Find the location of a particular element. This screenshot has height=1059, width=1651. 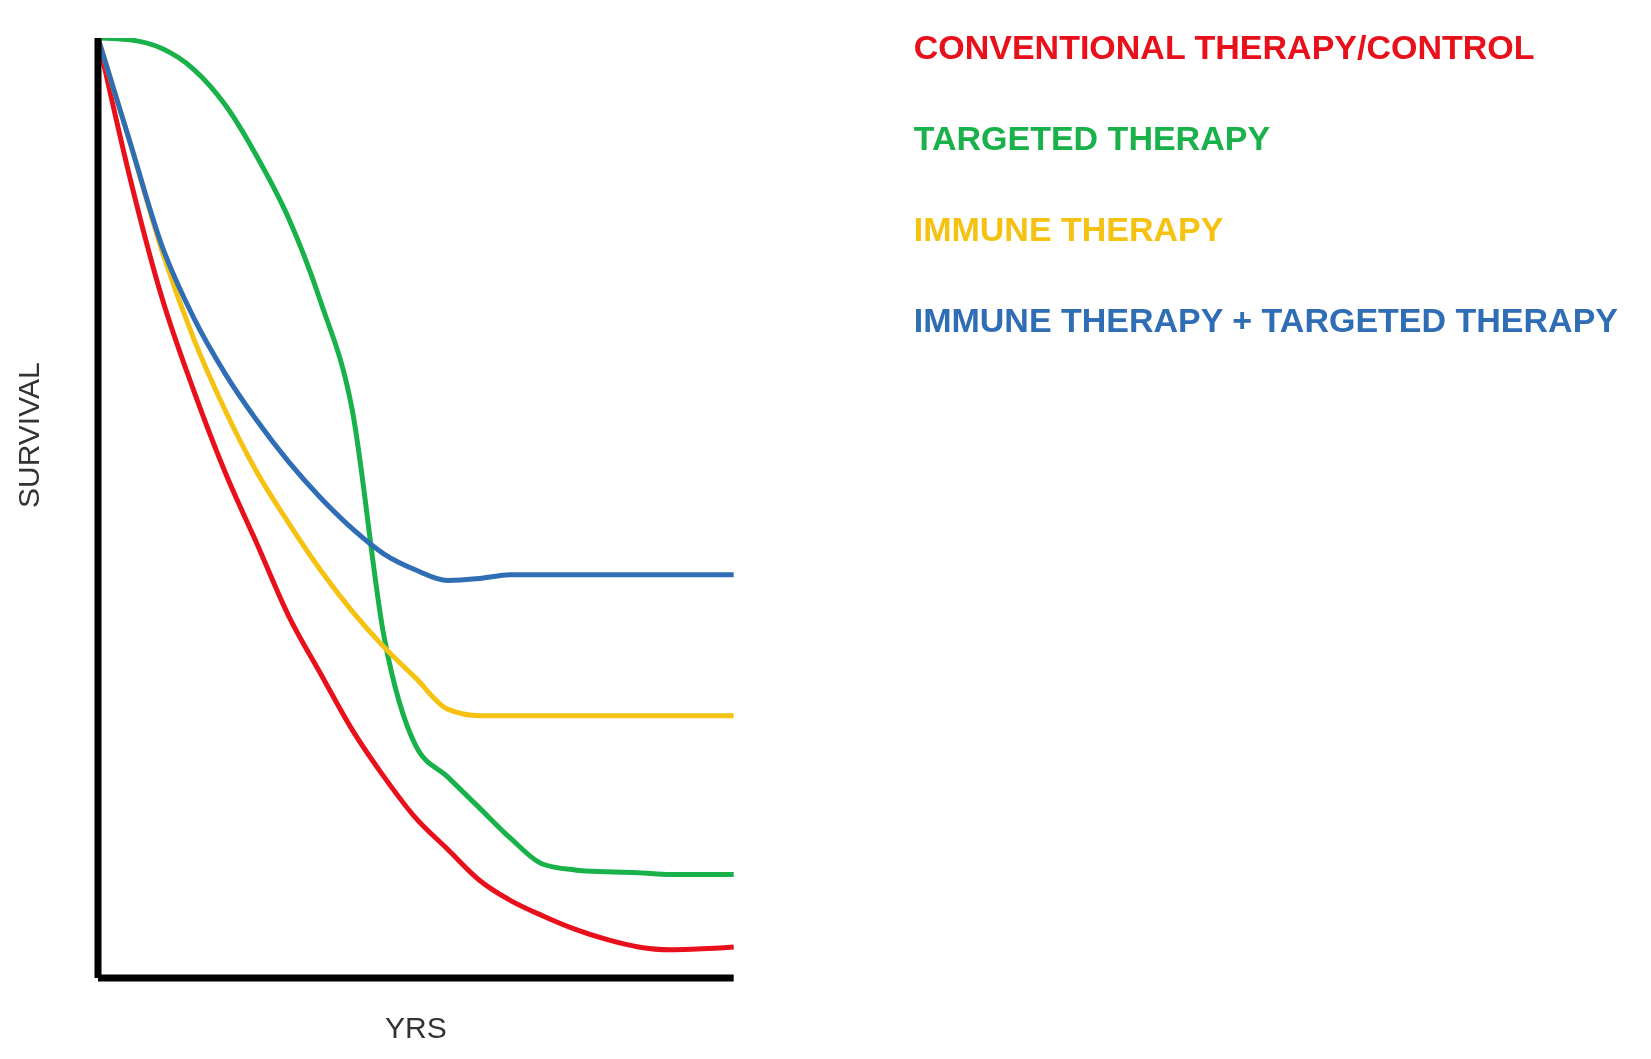

x-axis-title: YRS is located at coordinates (416, 1027).